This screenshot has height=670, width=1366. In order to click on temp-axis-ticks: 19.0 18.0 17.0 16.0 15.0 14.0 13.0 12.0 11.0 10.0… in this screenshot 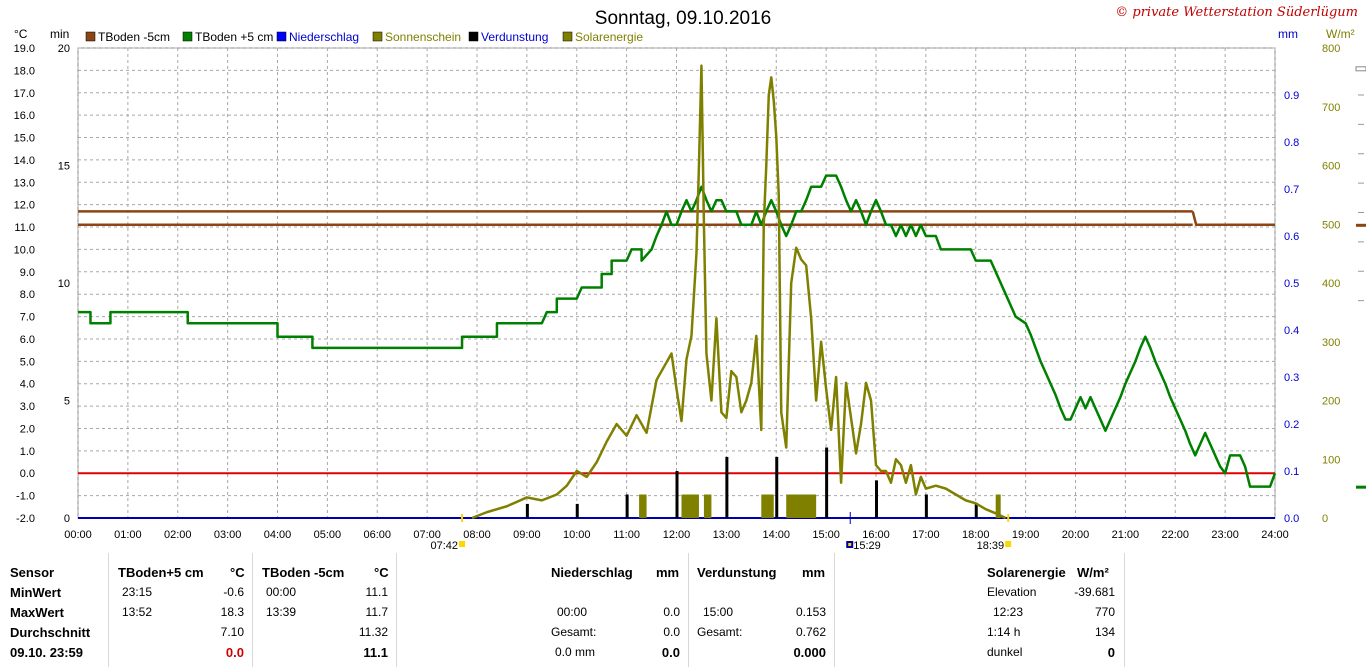, I will do `click(24, 284)`.